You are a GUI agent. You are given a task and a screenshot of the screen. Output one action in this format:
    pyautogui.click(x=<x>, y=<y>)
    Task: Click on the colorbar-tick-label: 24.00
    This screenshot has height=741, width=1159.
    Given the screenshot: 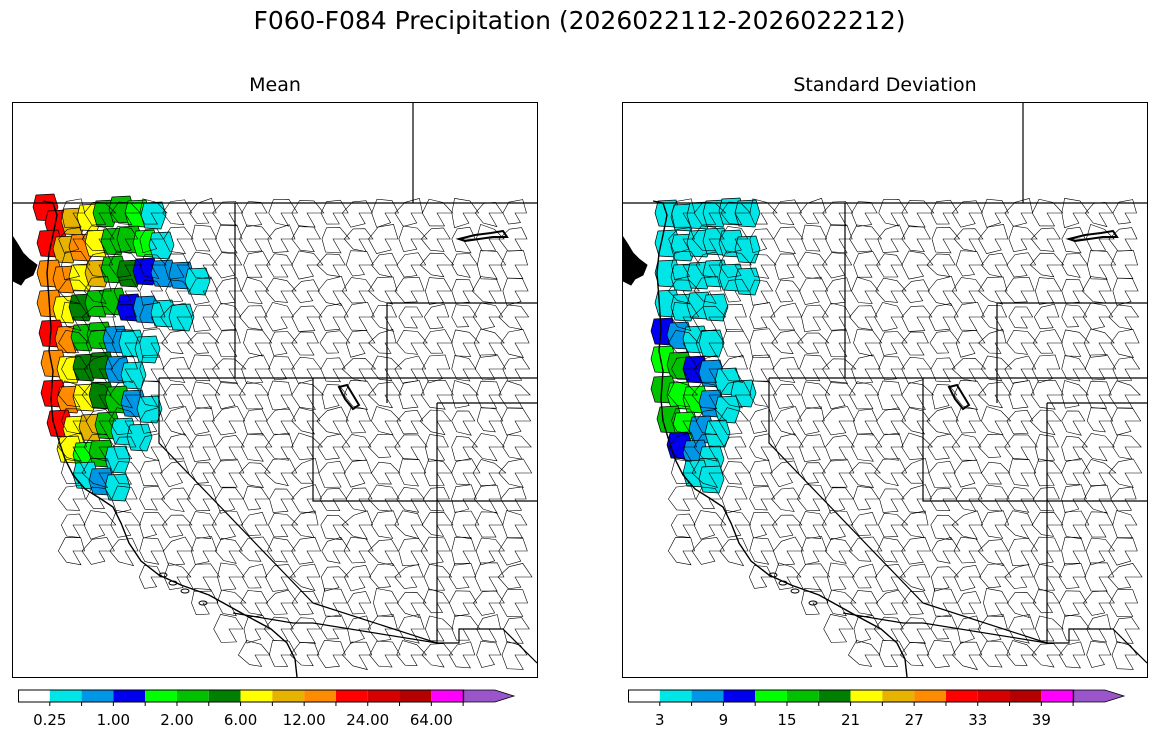 What is the action you would take?
    pyautogui.click(x=368, y=720)
    